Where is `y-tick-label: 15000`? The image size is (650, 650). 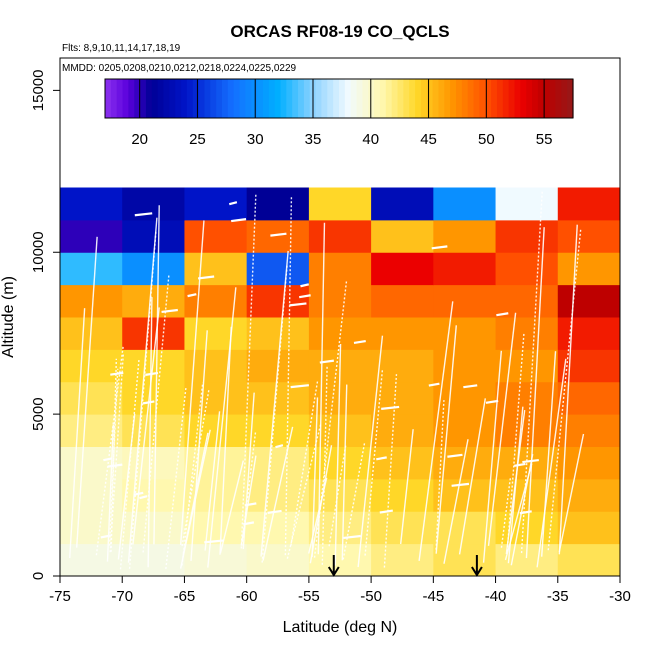
y-tick-label: 15000 is located at coordinates (38, 91).